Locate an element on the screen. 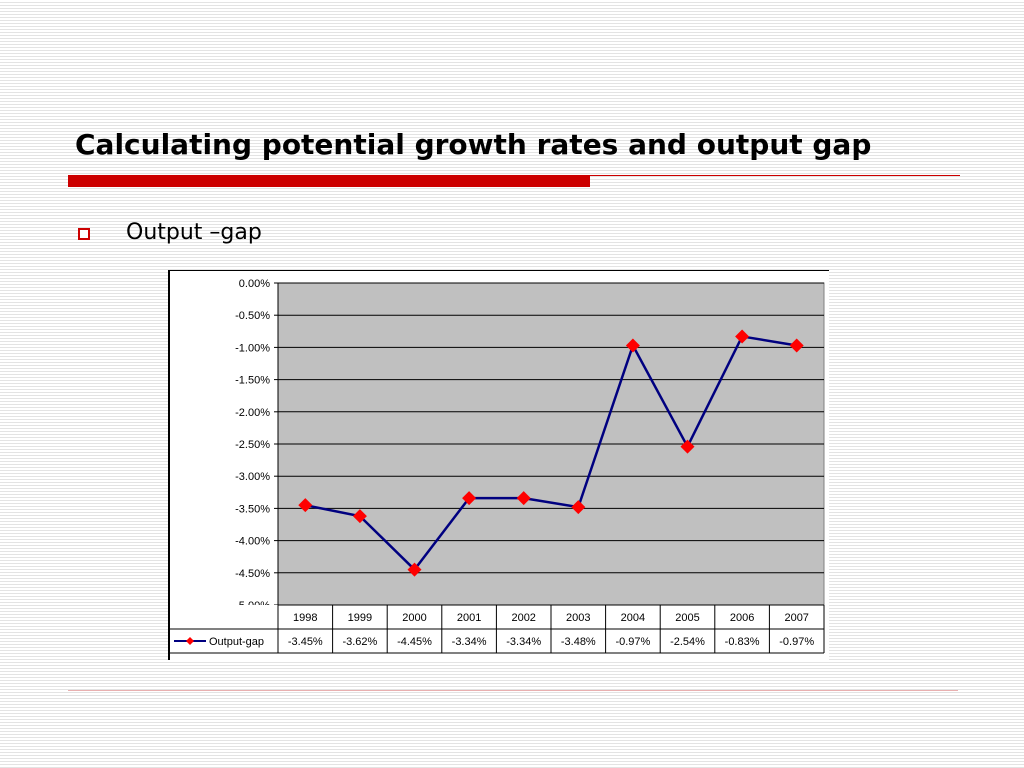  x-category-label: 2007 is located at coordinates (796, 618).